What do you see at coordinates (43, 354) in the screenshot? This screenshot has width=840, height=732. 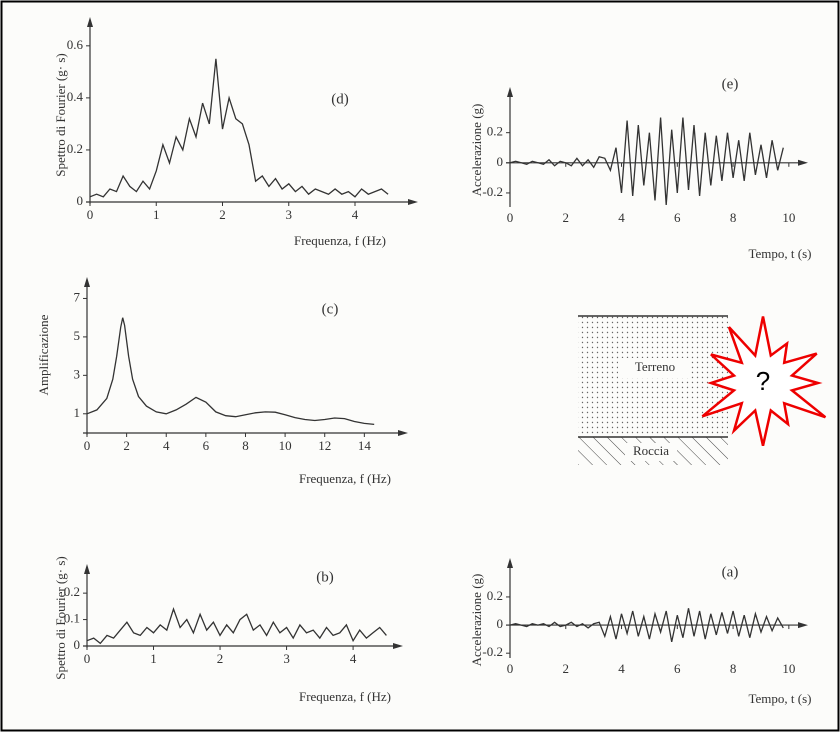 I see `y-axis-label: Amplificazione` at bounding box center [43, 354].